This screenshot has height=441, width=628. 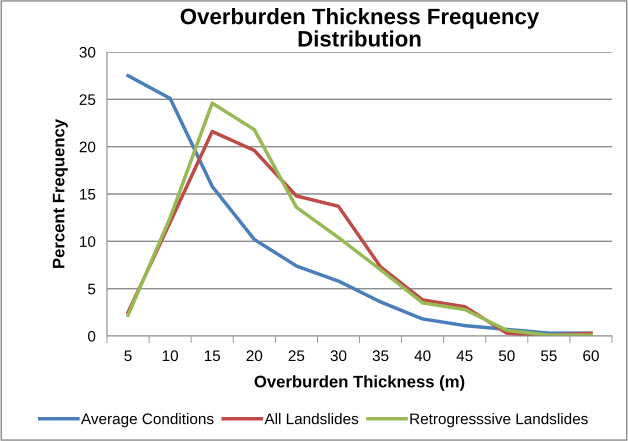 I want to click on legend-label: All Landslides, so click(x=311, y=418).